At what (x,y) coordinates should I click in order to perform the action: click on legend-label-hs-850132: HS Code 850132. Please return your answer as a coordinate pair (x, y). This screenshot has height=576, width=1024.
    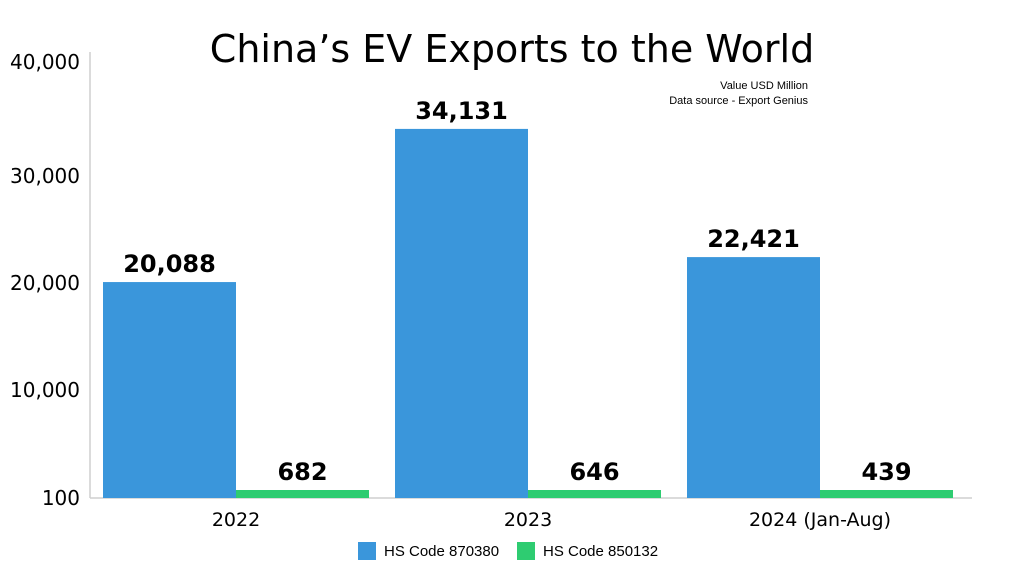
    Looking at the image, I should click on (600, 551).